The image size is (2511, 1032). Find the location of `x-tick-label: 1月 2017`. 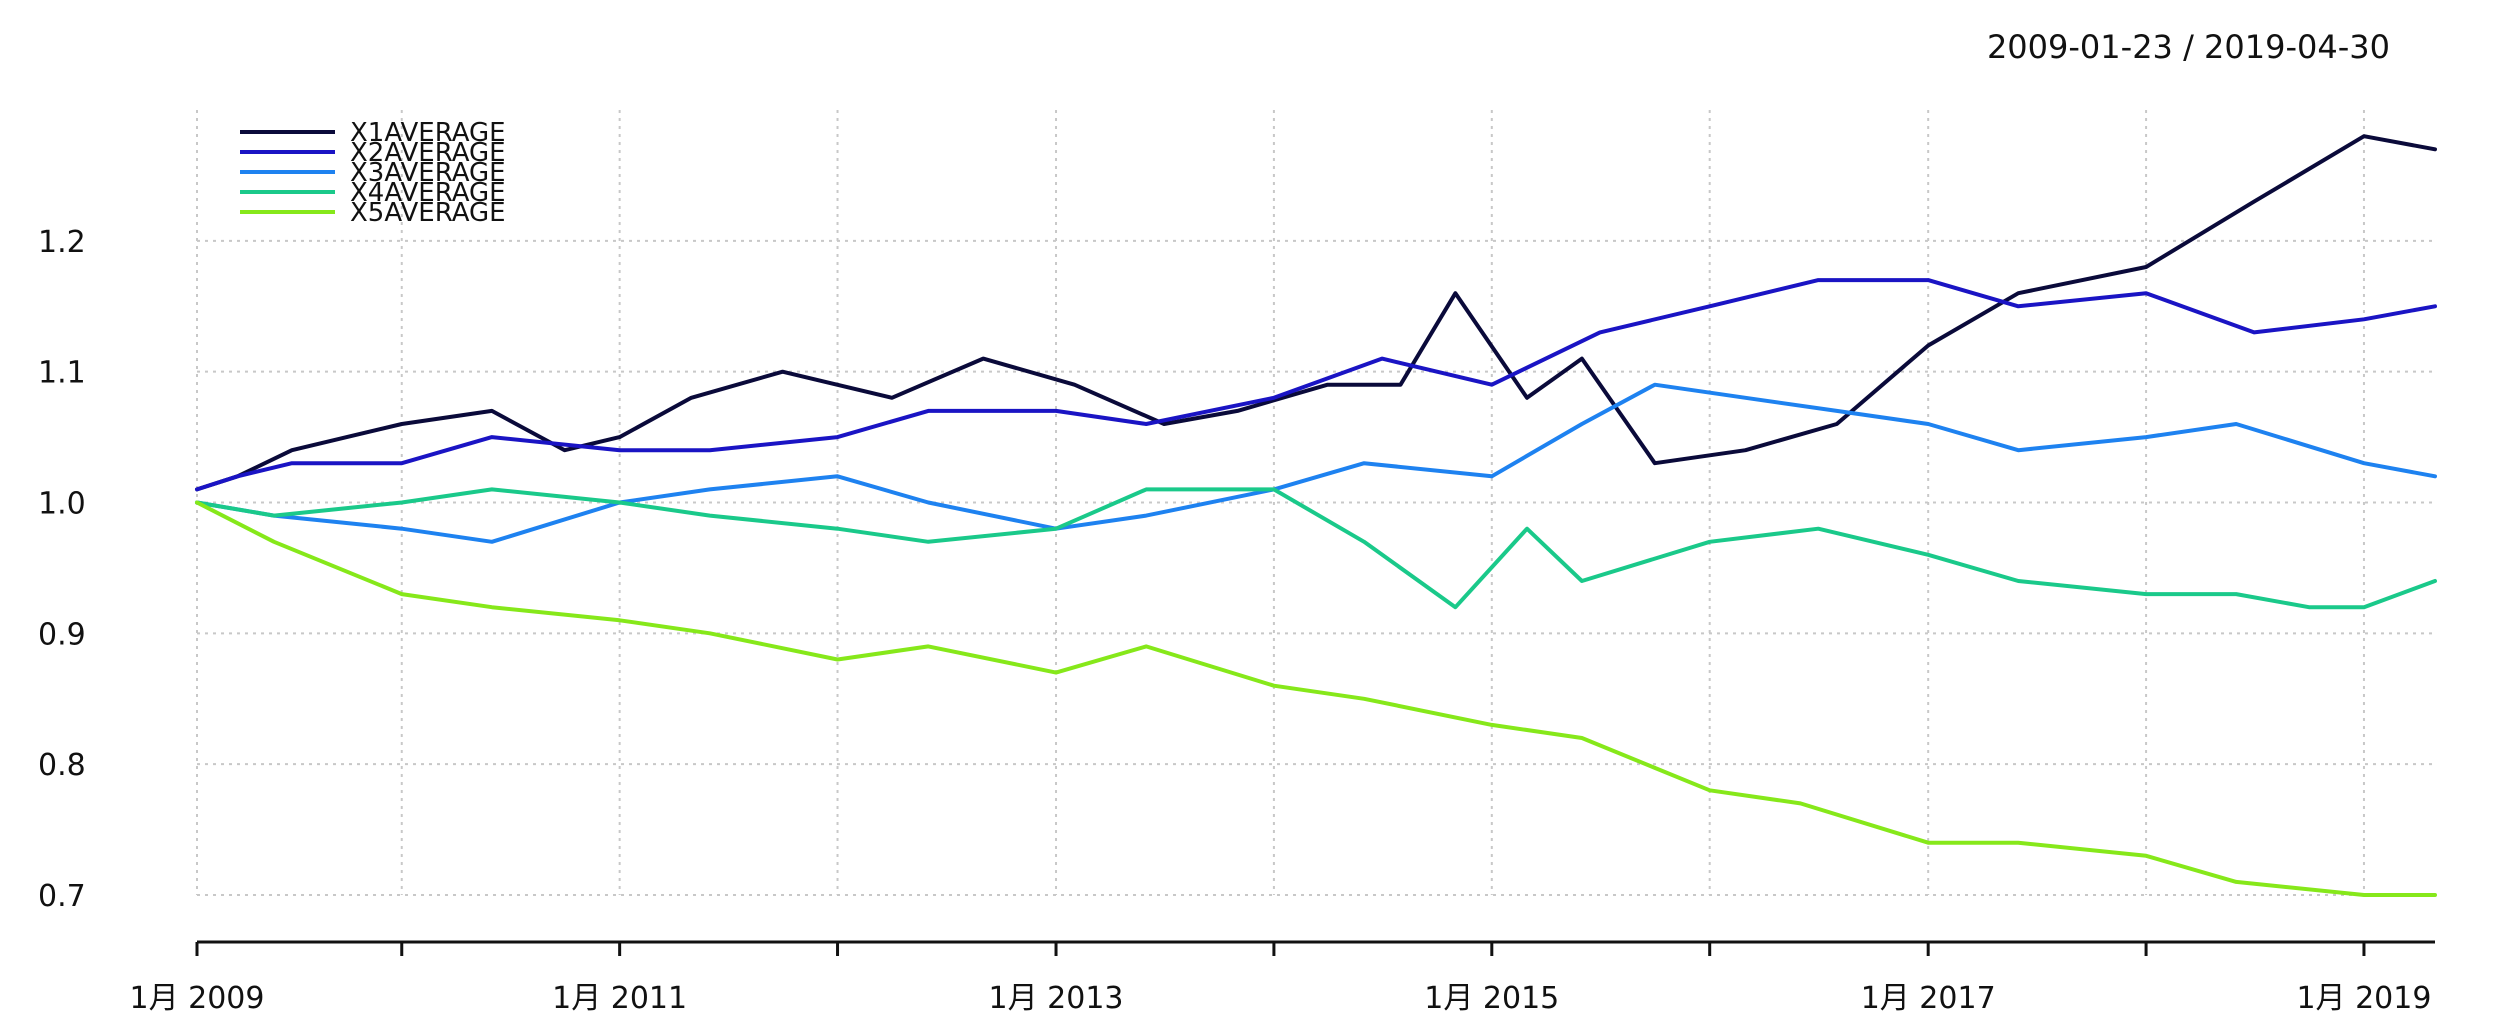

x-tick-label: 1月 2017 is located at coordinates (1928, 998).